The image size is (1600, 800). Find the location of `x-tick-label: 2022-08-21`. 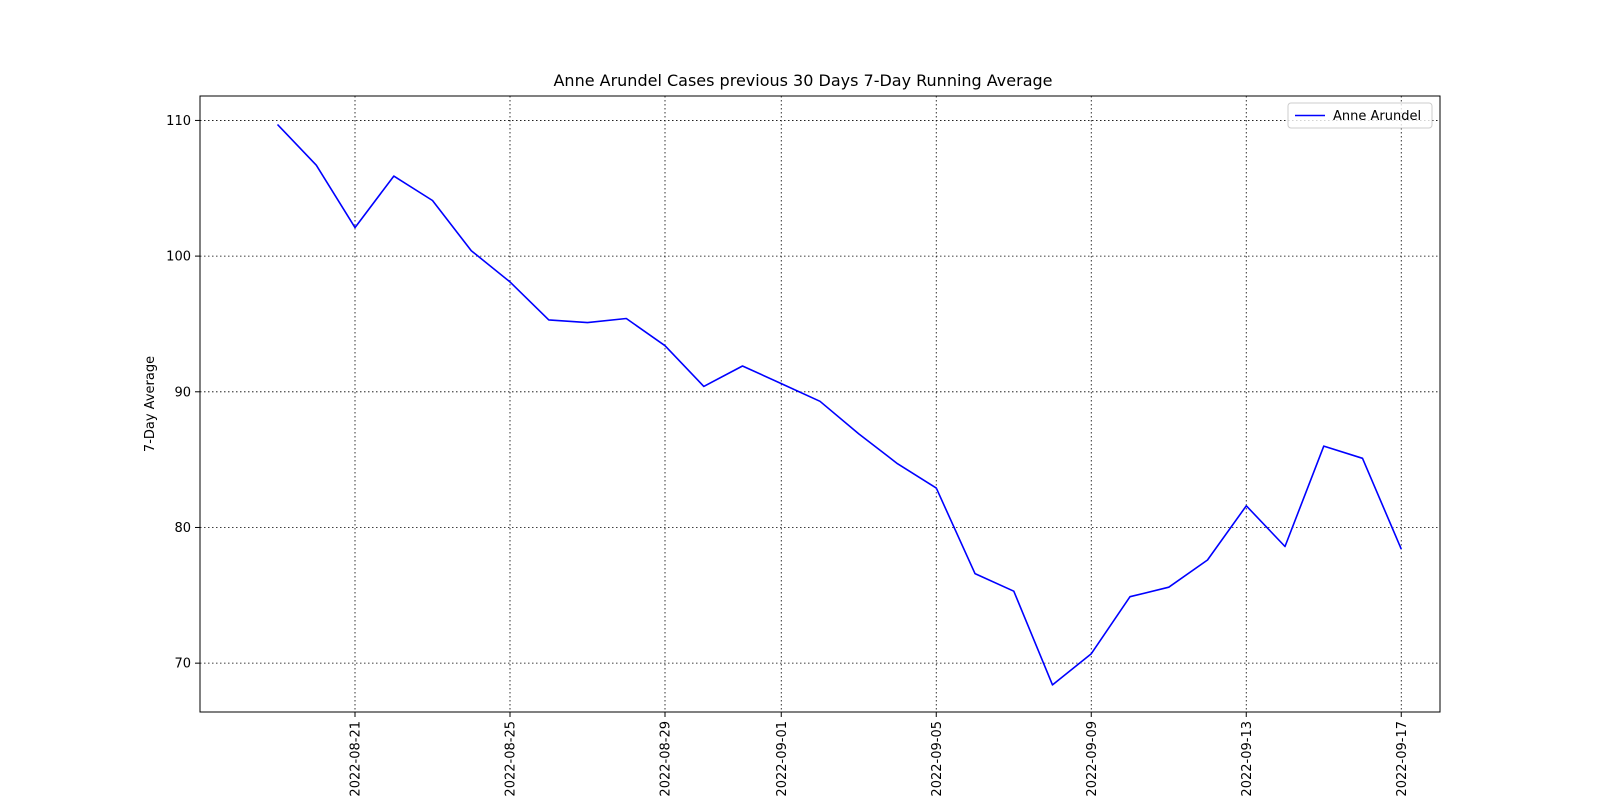

x-tick-label: 2022-08-21 is located at coordinates (356, 759).